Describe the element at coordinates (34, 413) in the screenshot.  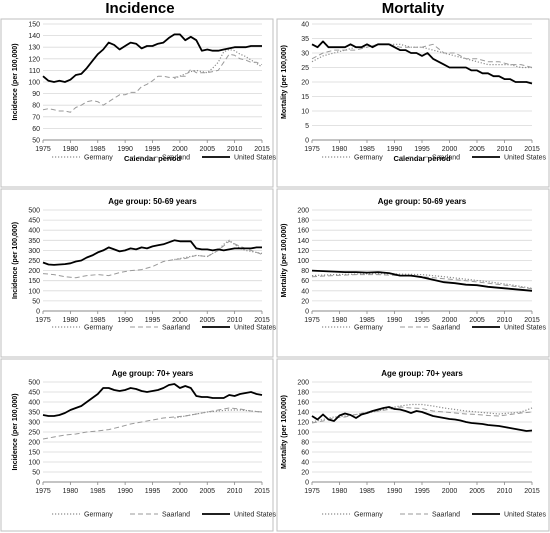
I see `y-tick-label: 350` at that location.